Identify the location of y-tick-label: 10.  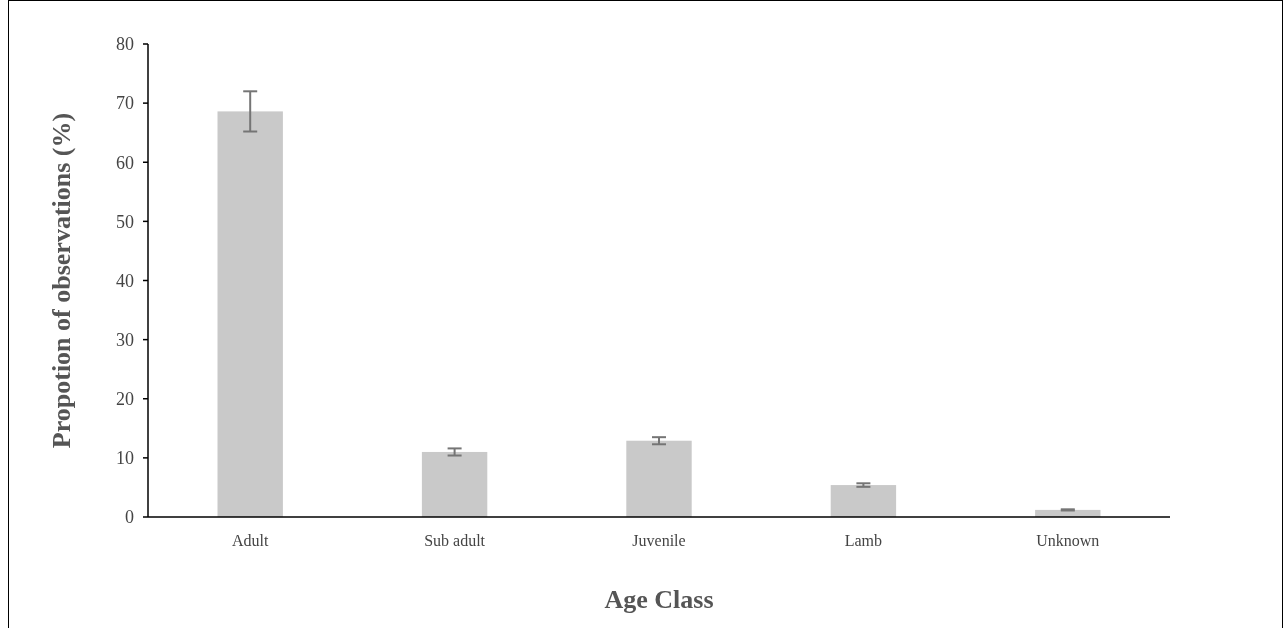
(125, 458).